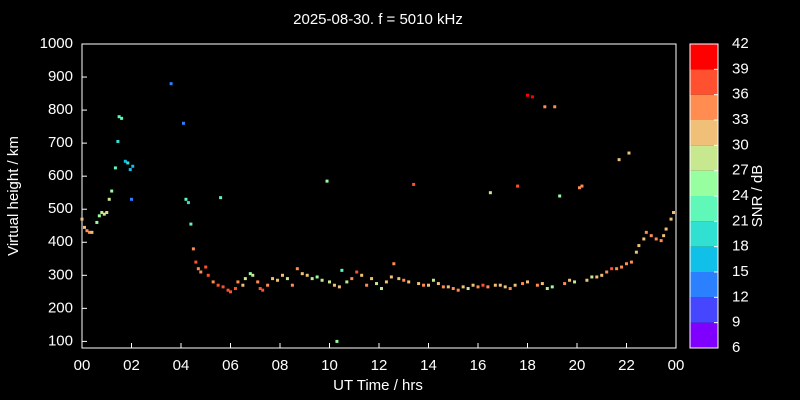  What do you see at coordinates (181, 365) in the screenshot?
I see `x-tick-label: 04` at bounding box center [181, 365].